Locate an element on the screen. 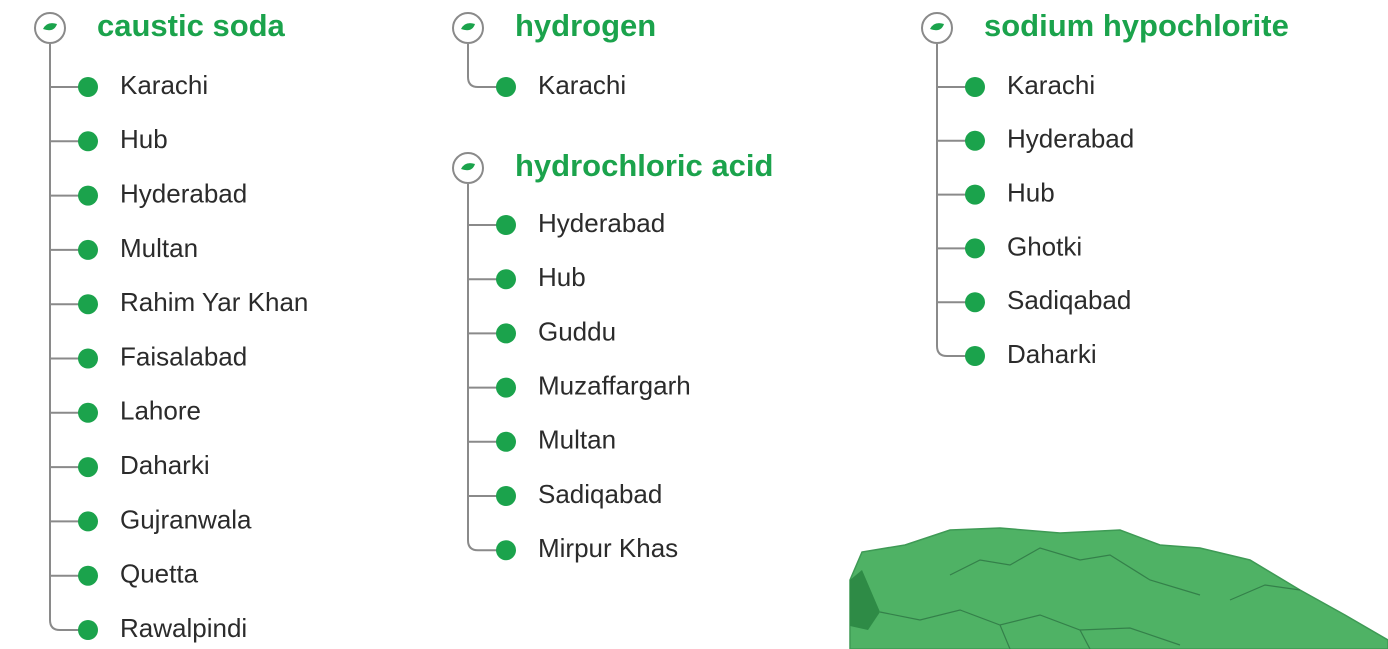 This screenshot has height=649, width=1388. location-label: Rahim Yar Khan is located at coordinates (214, 302).